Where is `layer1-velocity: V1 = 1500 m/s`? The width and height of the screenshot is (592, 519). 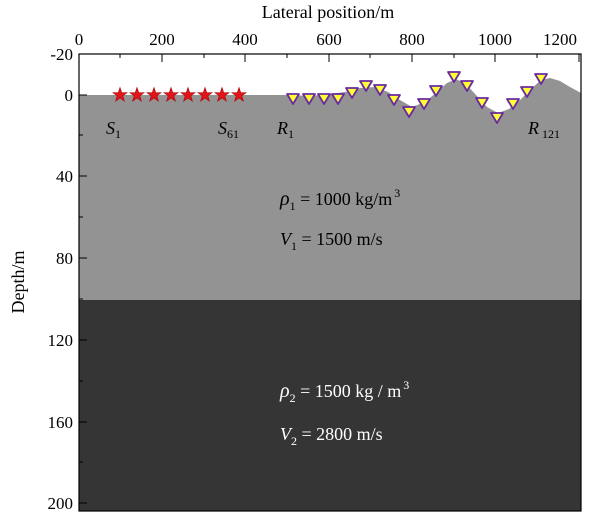
layer1-velocity: V1 = 1500 m/s is located at coordinates (331, 241).